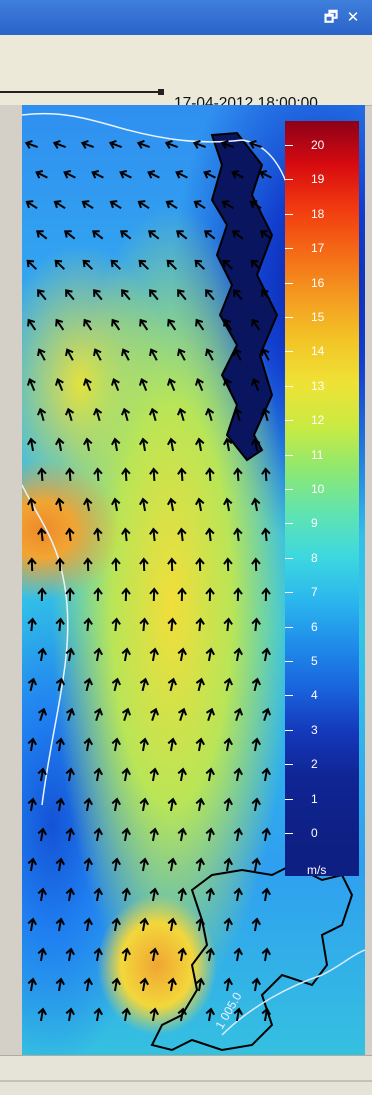 This screenshot has height=1095, width=372. What do you see at coordinates (353, 17) in the screenshot?
I see `close-icon: ✕` at bounding box center [353, 17].